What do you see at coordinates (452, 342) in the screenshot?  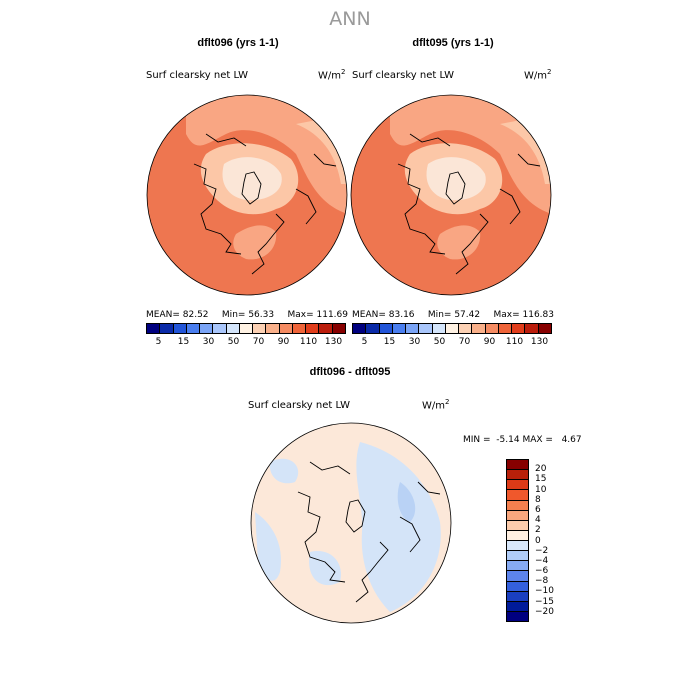 I see `panel-2-colorbar-ticks: 5 15 30 50 70 90 110 130` at bounding box center [452, 342].